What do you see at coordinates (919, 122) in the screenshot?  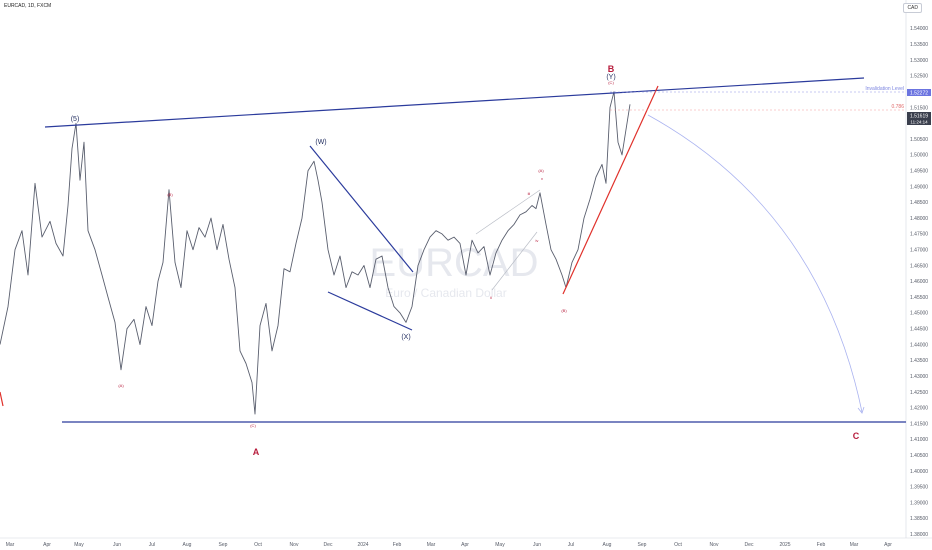 I see `countdown-tag-text: 11:24:14` at bounding box center [919, 122].